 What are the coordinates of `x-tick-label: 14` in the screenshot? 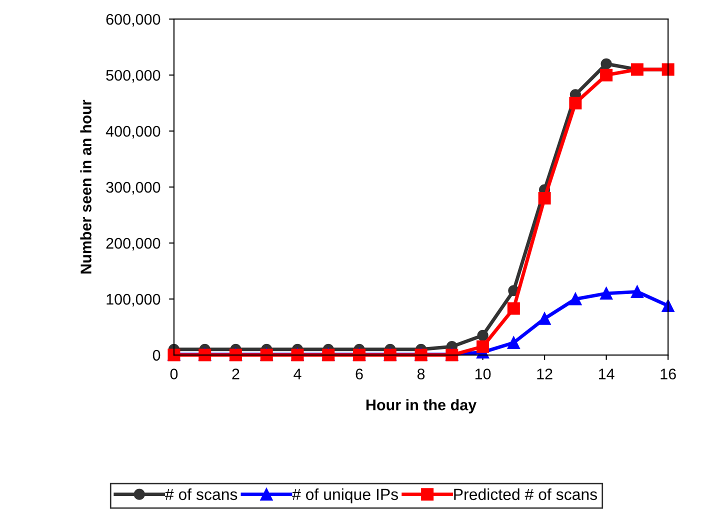 It's located at (606, 374).